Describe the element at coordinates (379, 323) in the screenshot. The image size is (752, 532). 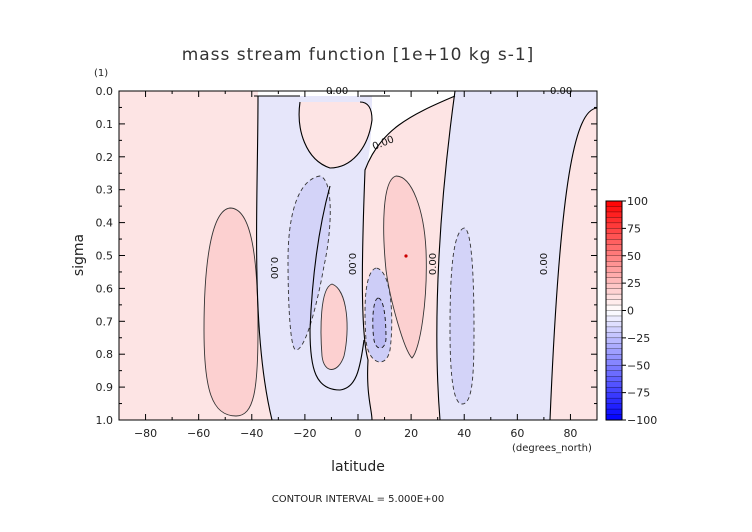
I see `cell-negative-equator-core` at that location.